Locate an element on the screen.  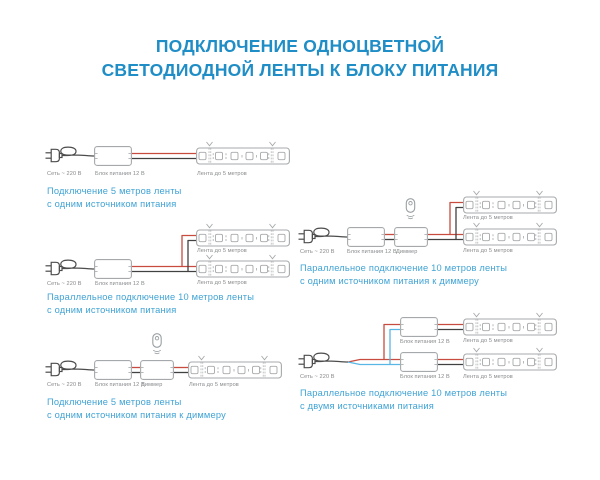
page-title-line1: ПОДКЛЮЧЕНИЕ ОДНОЦВЕТНОЙ is located at coordinates (300, 46).